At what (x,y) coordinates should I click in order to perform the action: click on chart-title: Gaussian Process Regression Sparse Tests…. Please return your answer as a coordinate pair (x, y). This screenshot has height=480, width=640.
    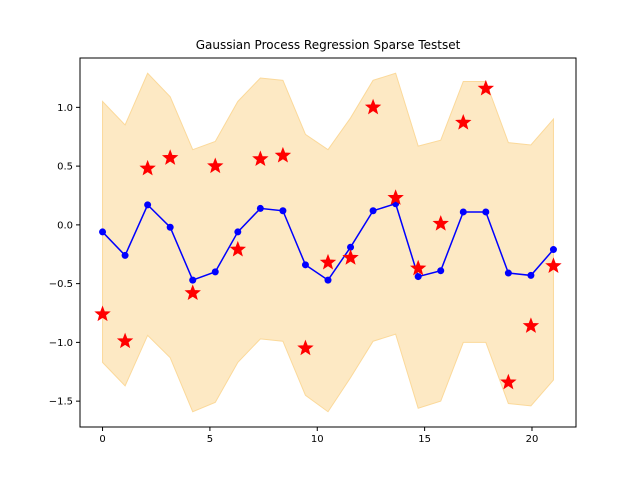
    Looking at the image, I should click on (328, 45).